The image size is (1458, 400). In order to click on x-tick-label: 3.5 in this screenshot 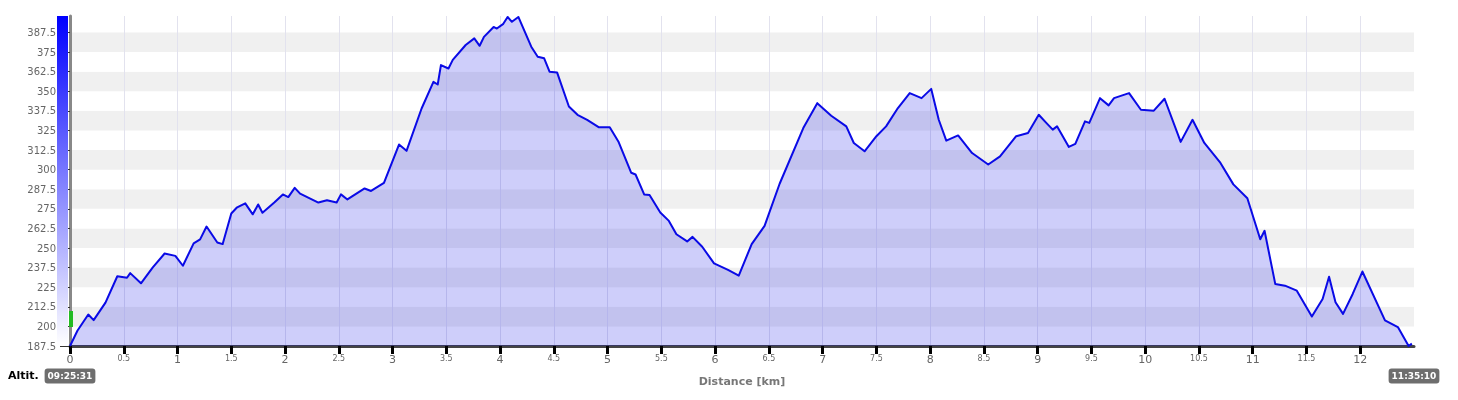, I will do `click(446, 358)`.